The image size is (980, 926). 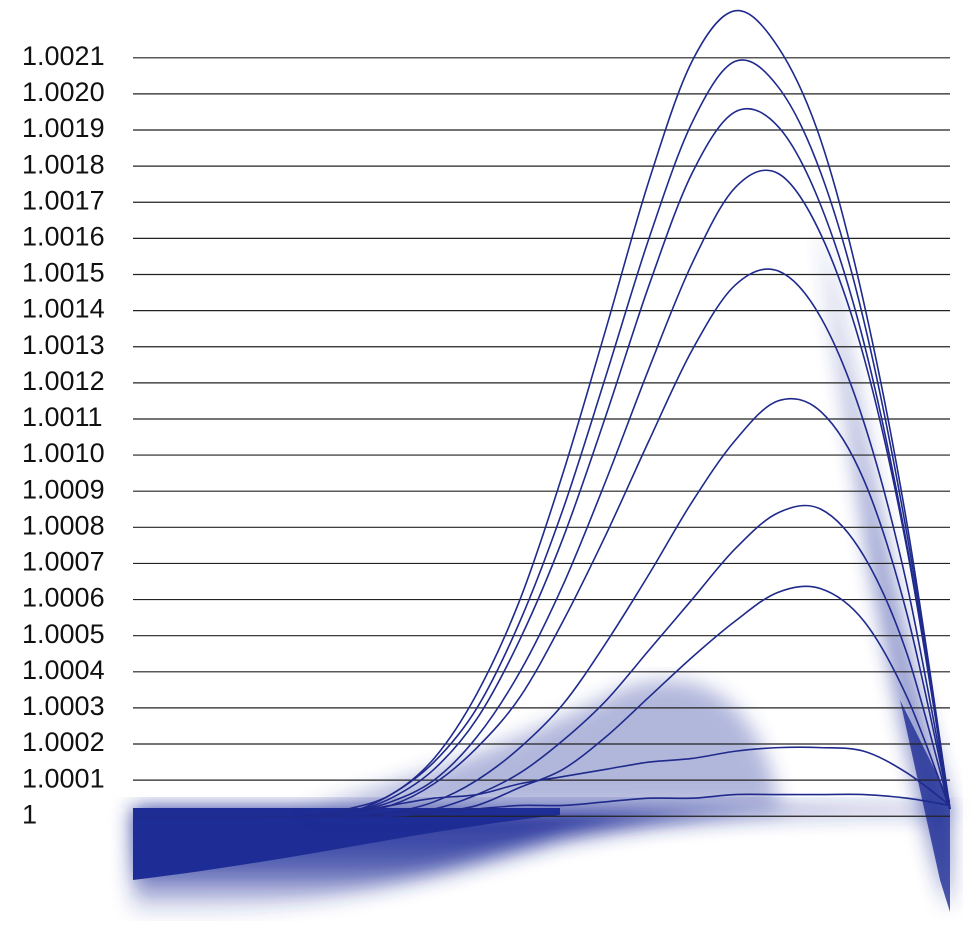 I want to click on series-line, so click(x=541, y=805).